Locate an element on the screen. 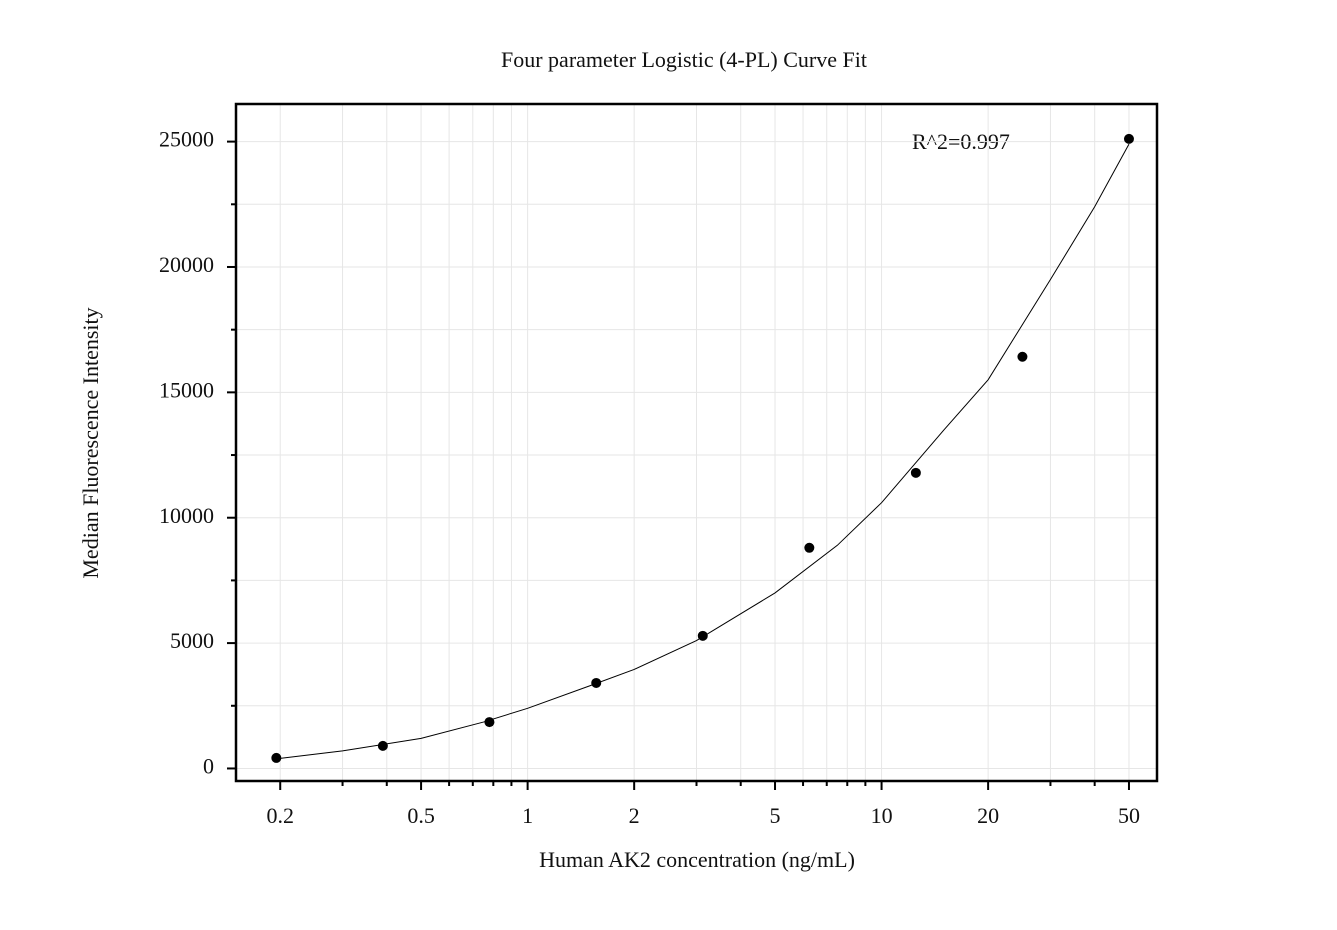  y-tick-label: 5000 is located at coordinates (192, 640).